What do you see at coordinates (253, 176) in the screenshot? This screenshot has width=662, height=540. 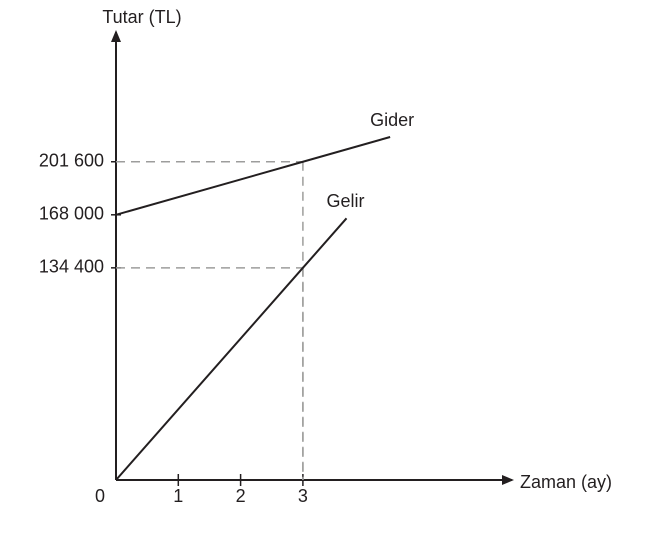 I see `data-line` at bounding box center [253, 176].